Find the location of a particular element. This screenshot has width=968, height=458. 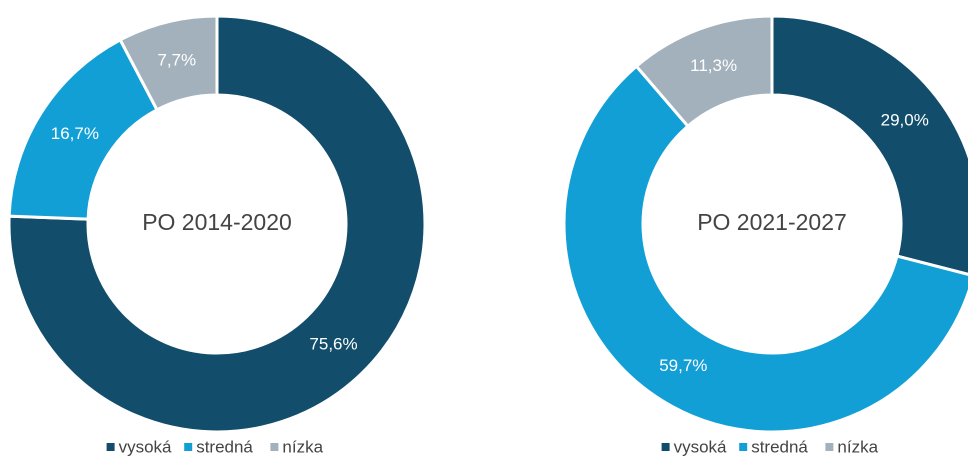

center-title: PO 2014-2020 is located at coordinates (217, 222).